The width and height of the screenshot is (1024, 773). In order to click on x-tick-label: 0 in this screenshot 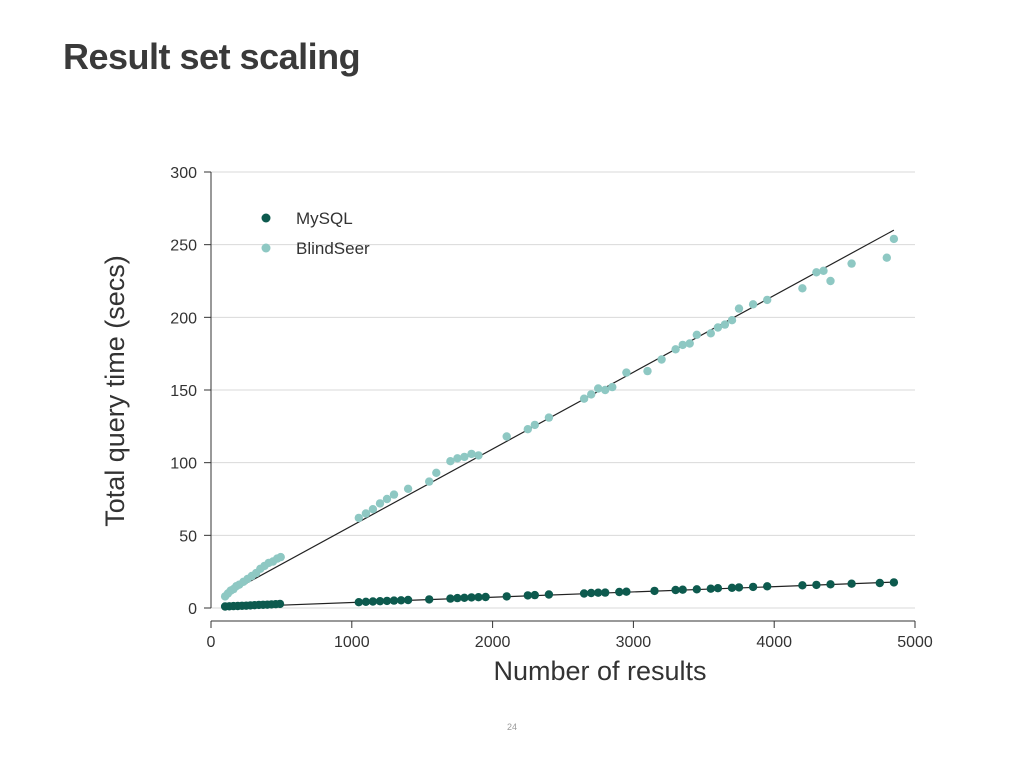, I will do `click(211, 642)`.